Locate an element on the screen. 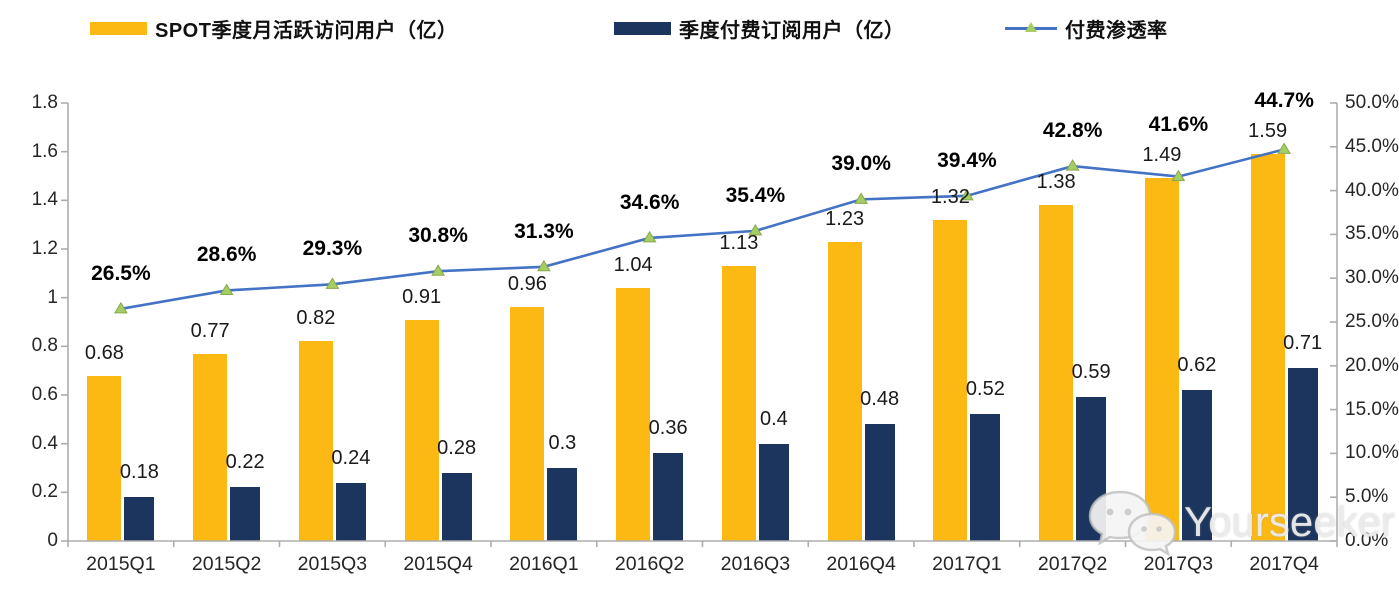 This screenshot has width=1399, height=596. mau-value-label: 0.68 is located at coordinates (104, 352).